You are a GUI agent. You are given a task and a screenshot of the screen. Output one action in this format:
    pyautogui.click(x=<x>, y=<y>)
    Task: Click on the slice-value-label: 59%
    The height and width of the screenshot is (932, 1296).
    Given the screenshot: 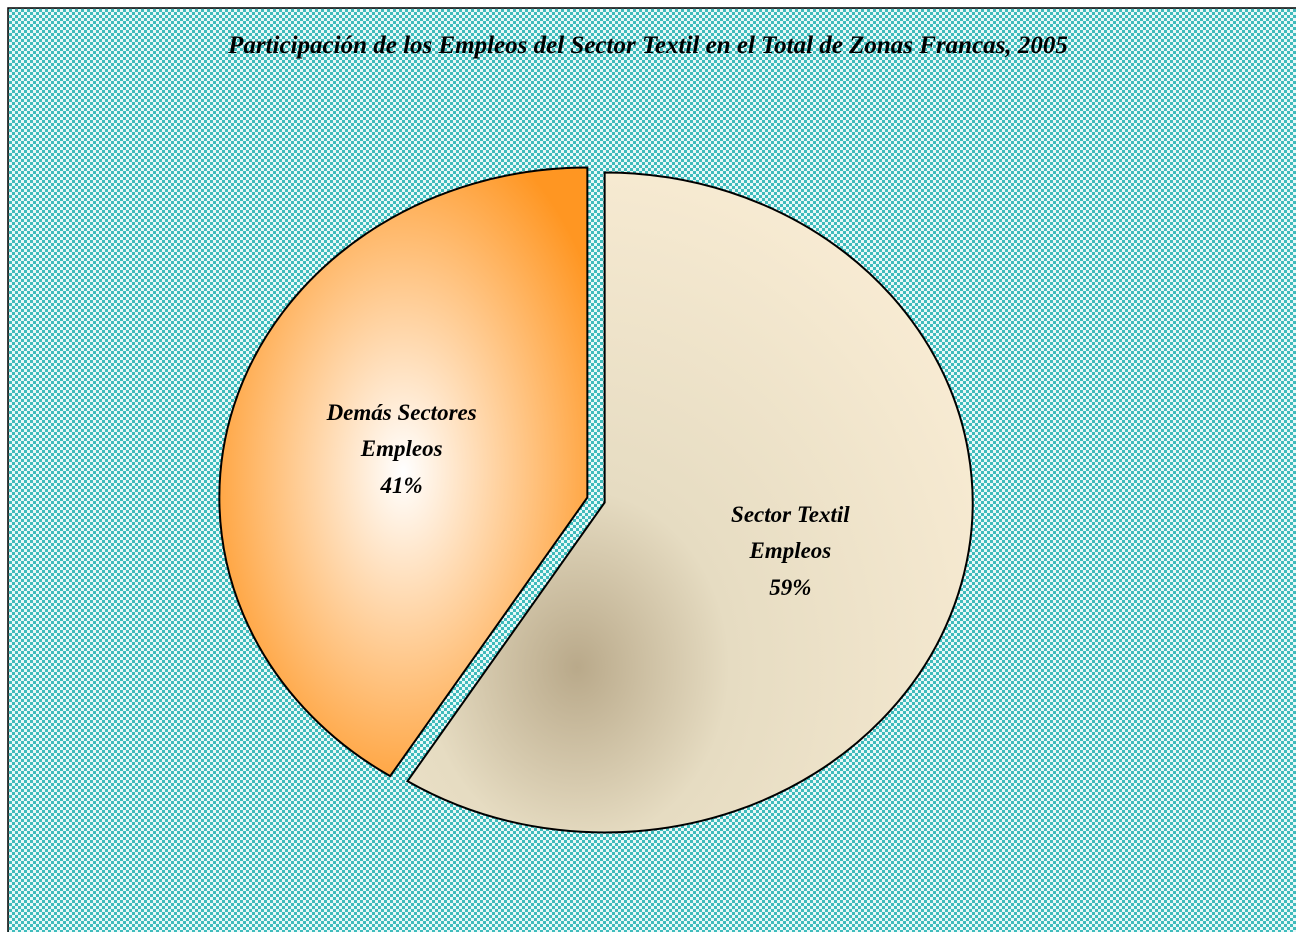 What is the action you would take?
    pyautogui.click(x=790, y=587)
    